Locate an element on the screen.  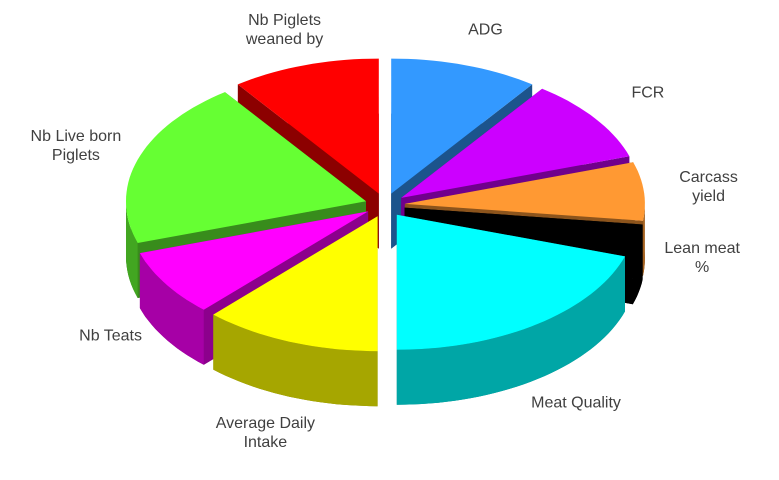
slice-label: FCR is located at coordinates (648, 93).